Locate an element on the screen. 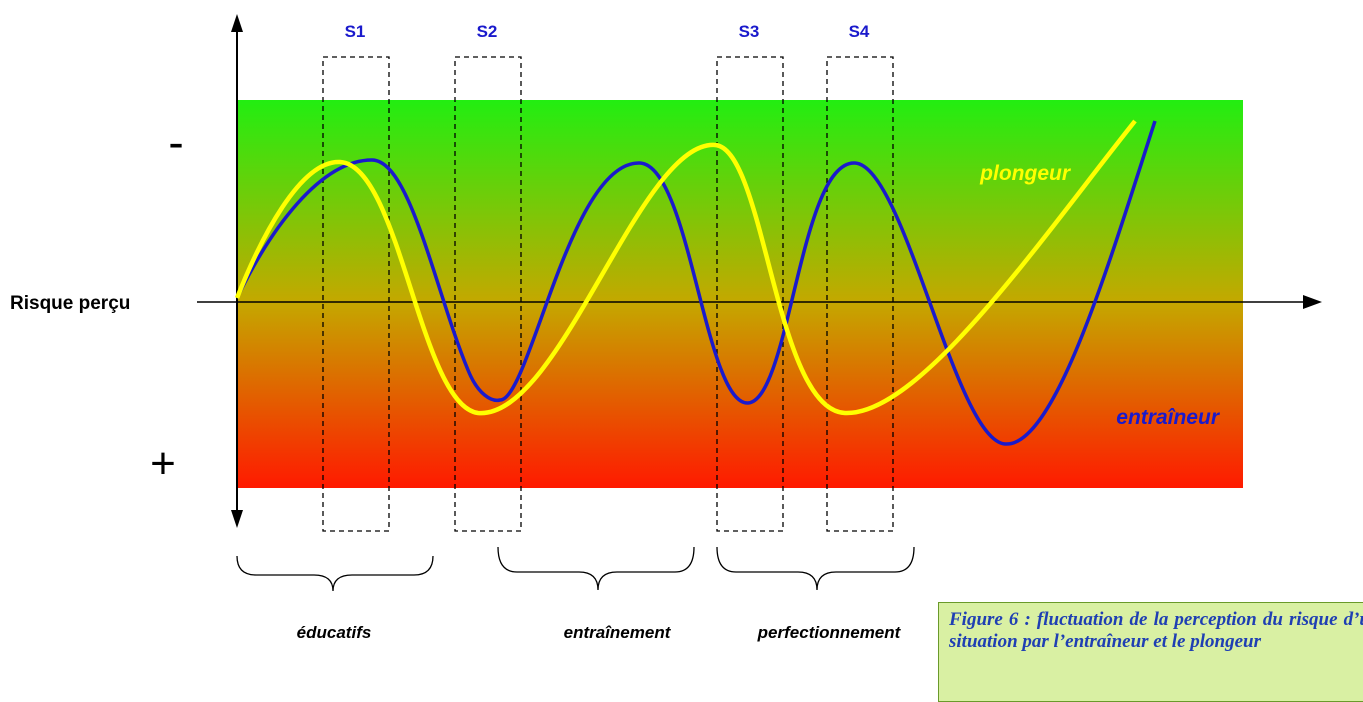 The image size is (1363, 702). phase-label-perfectionnement: perfectionnement is located at coordinates (829, 632).